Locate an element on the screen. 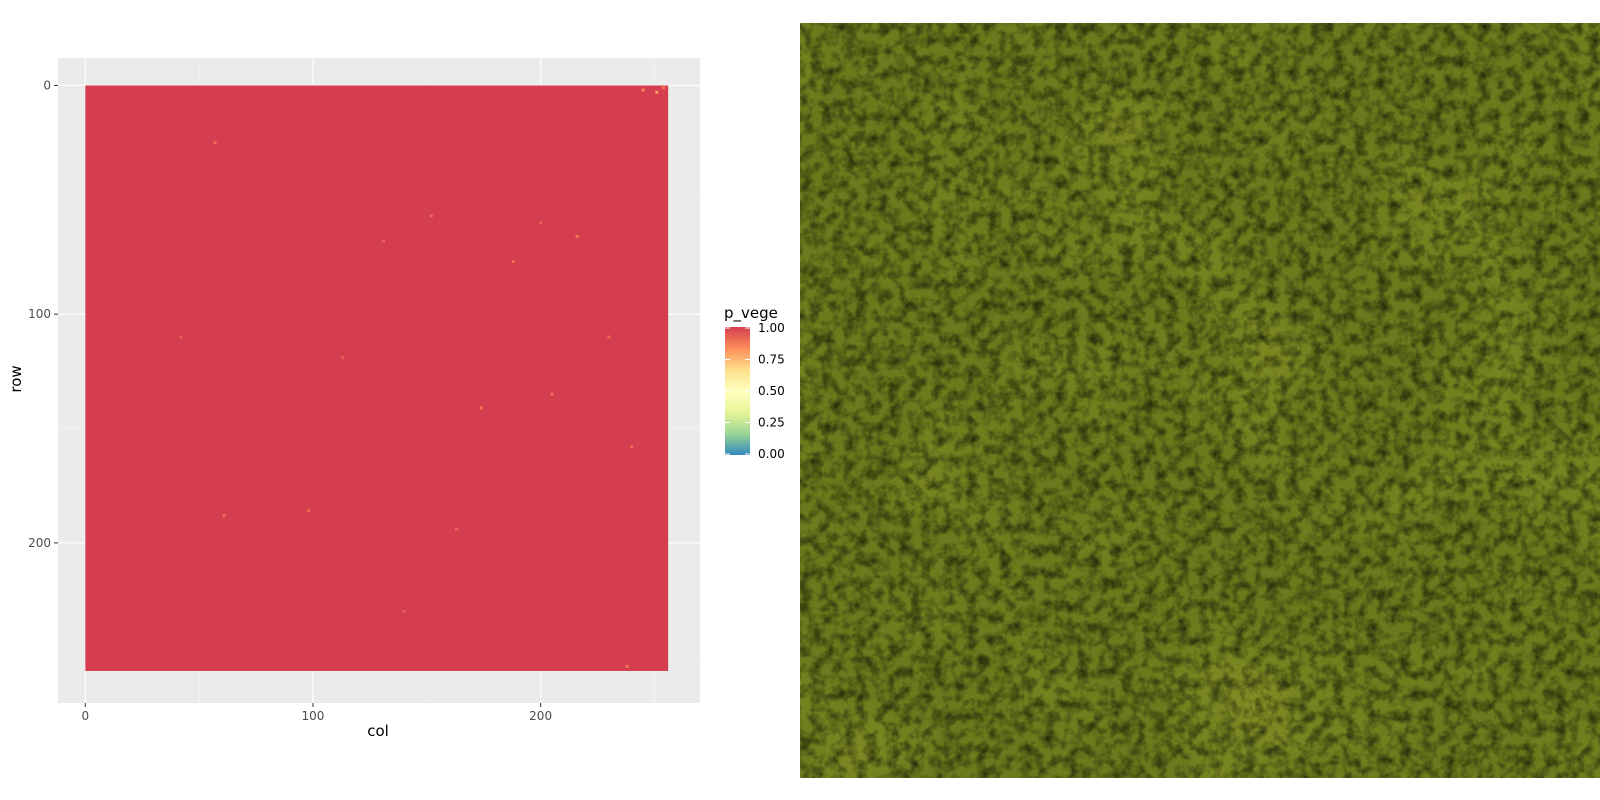 This screenshot has width=1600, height=800. x-tick-label: 0 is located at coordinates (85, 716).